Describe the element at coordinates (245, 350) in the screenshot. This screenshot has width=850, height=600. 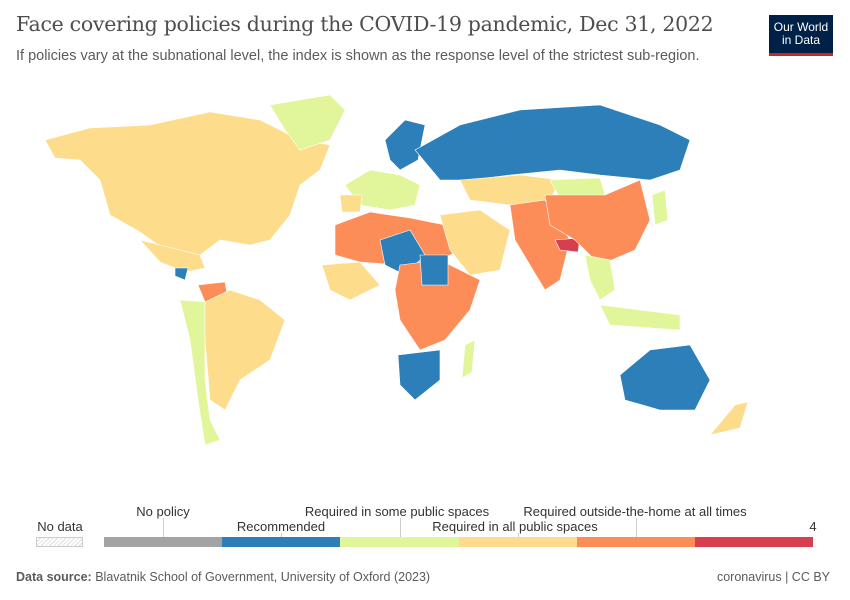
I see `region-brazil` at that location.